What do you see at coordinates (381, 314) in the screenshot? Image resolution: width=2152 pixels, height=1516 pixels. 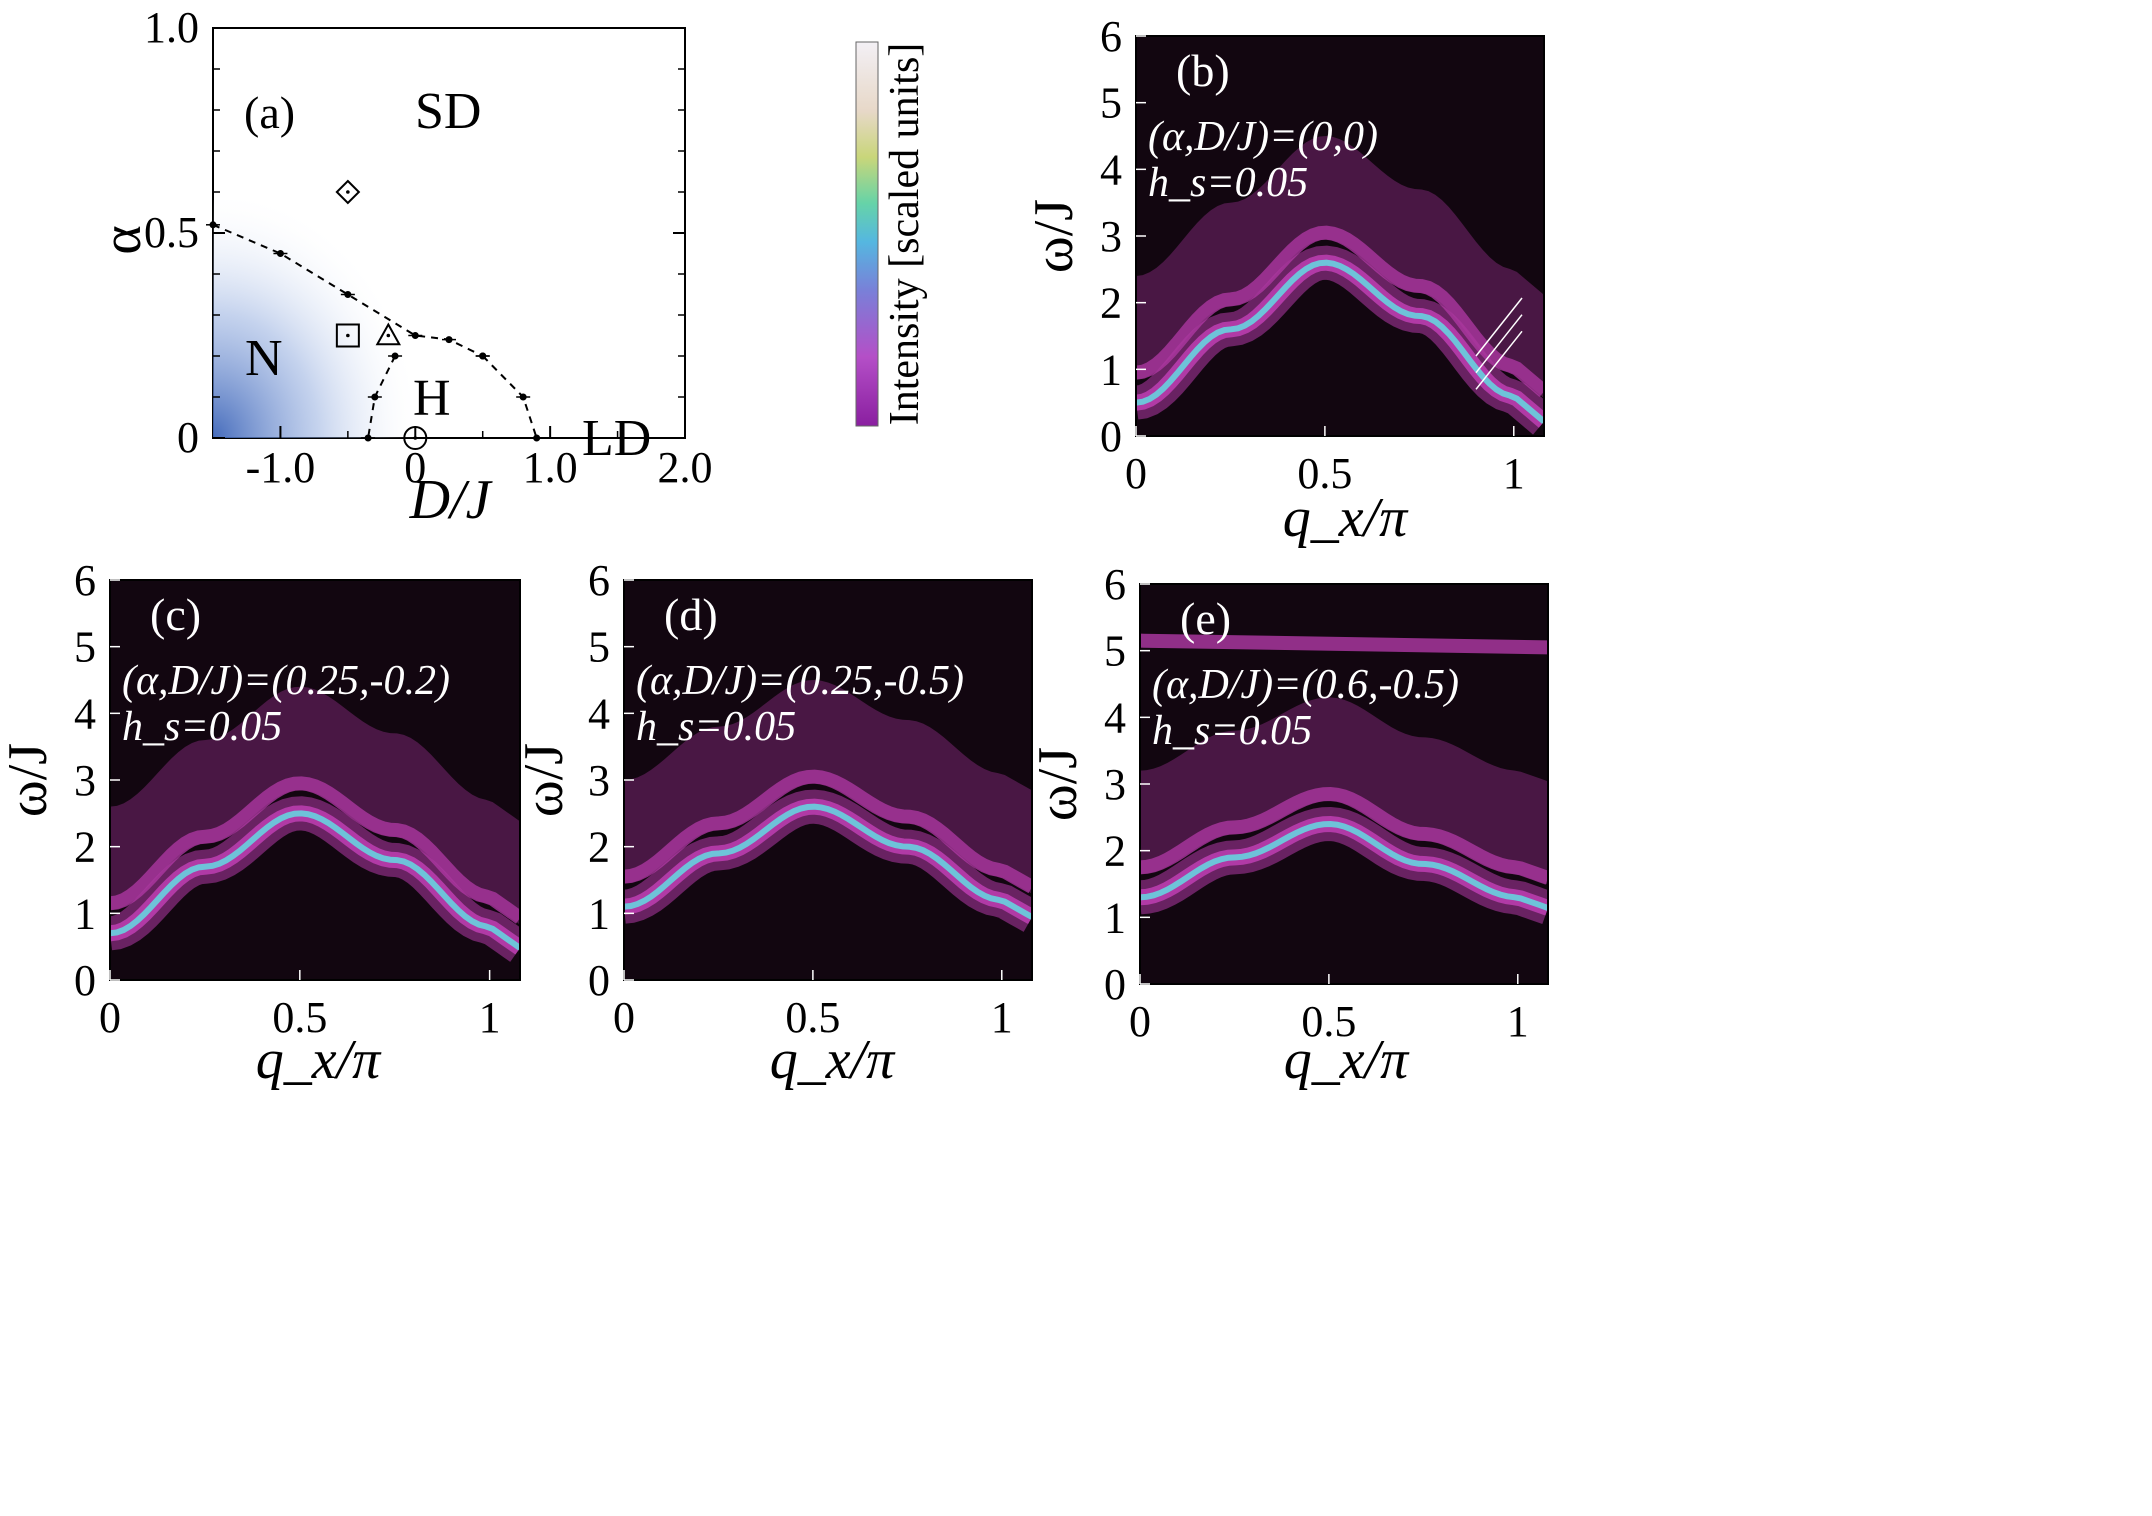 I see `parameter-markers` at bounding box center [381, 314].